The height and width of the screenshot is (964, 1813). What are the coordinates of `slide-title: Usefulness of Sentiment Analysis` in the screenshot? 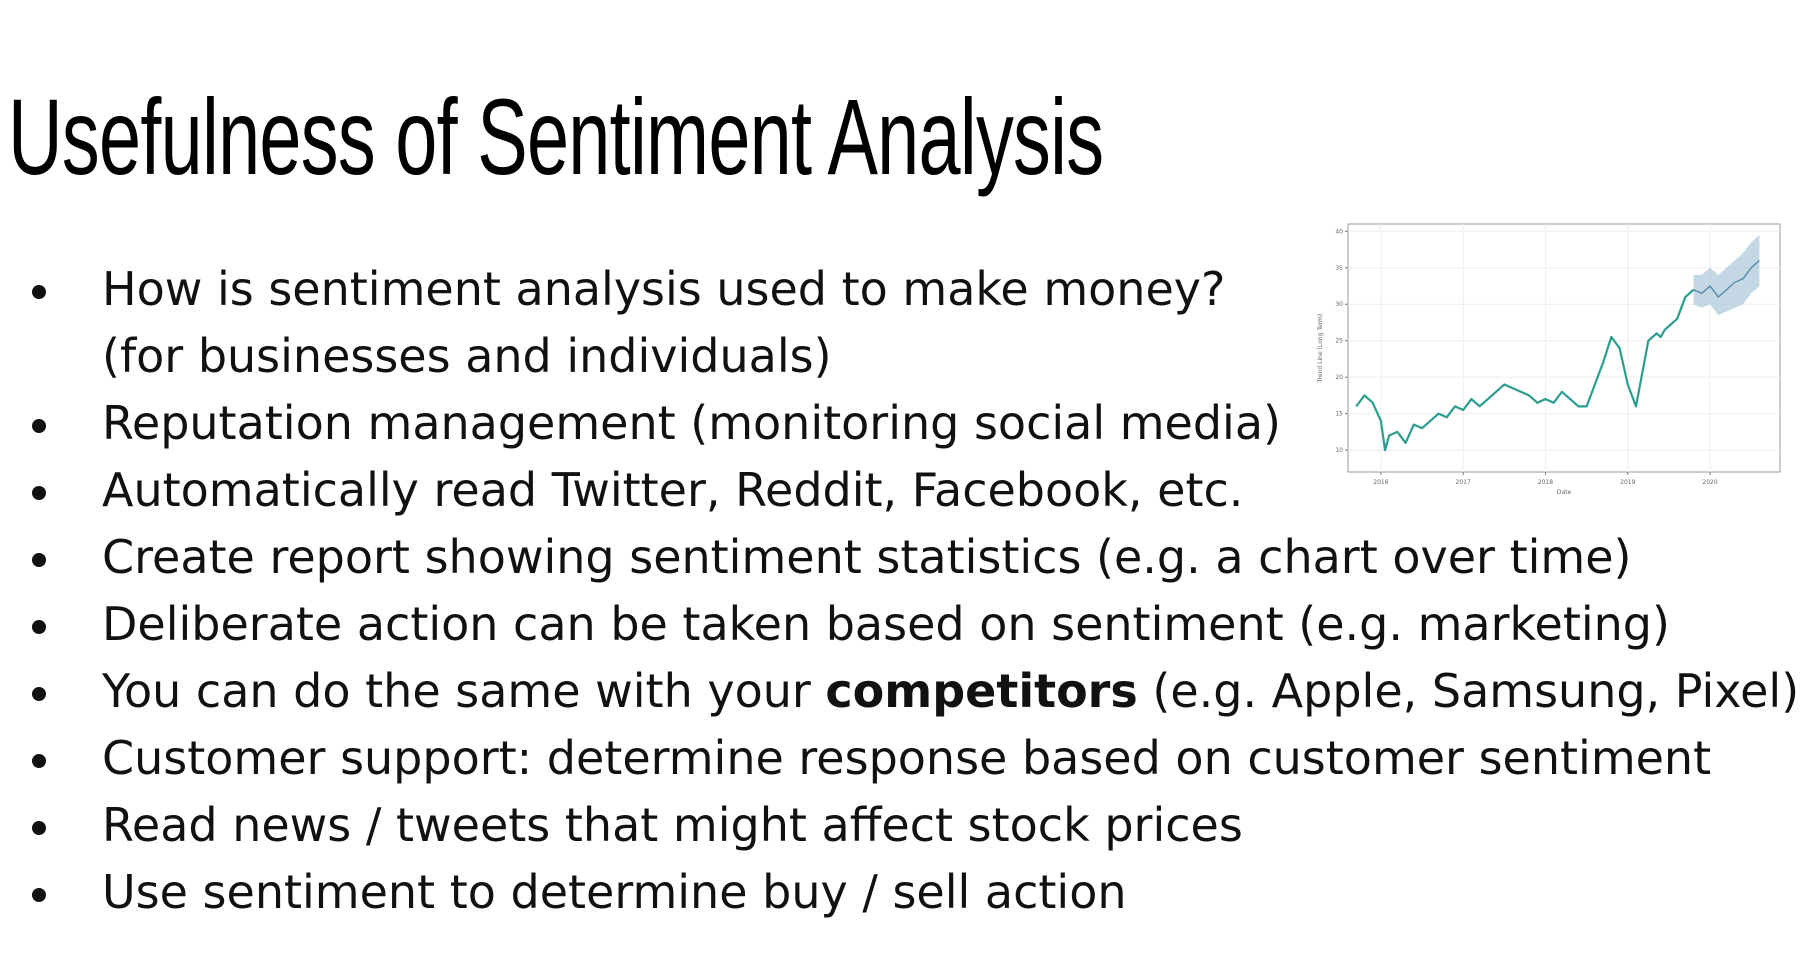 It's located at (556, 136).